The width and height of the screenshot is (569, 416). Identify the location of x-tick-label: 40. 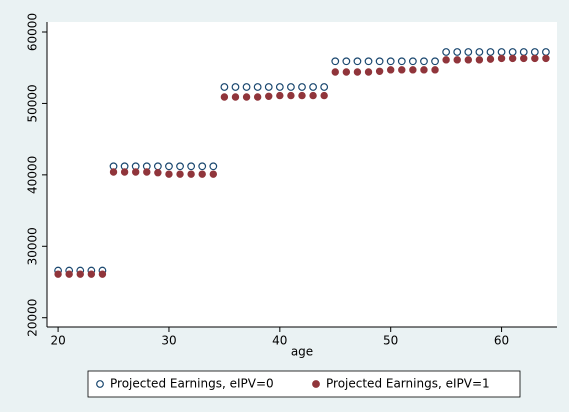
(279, 341).